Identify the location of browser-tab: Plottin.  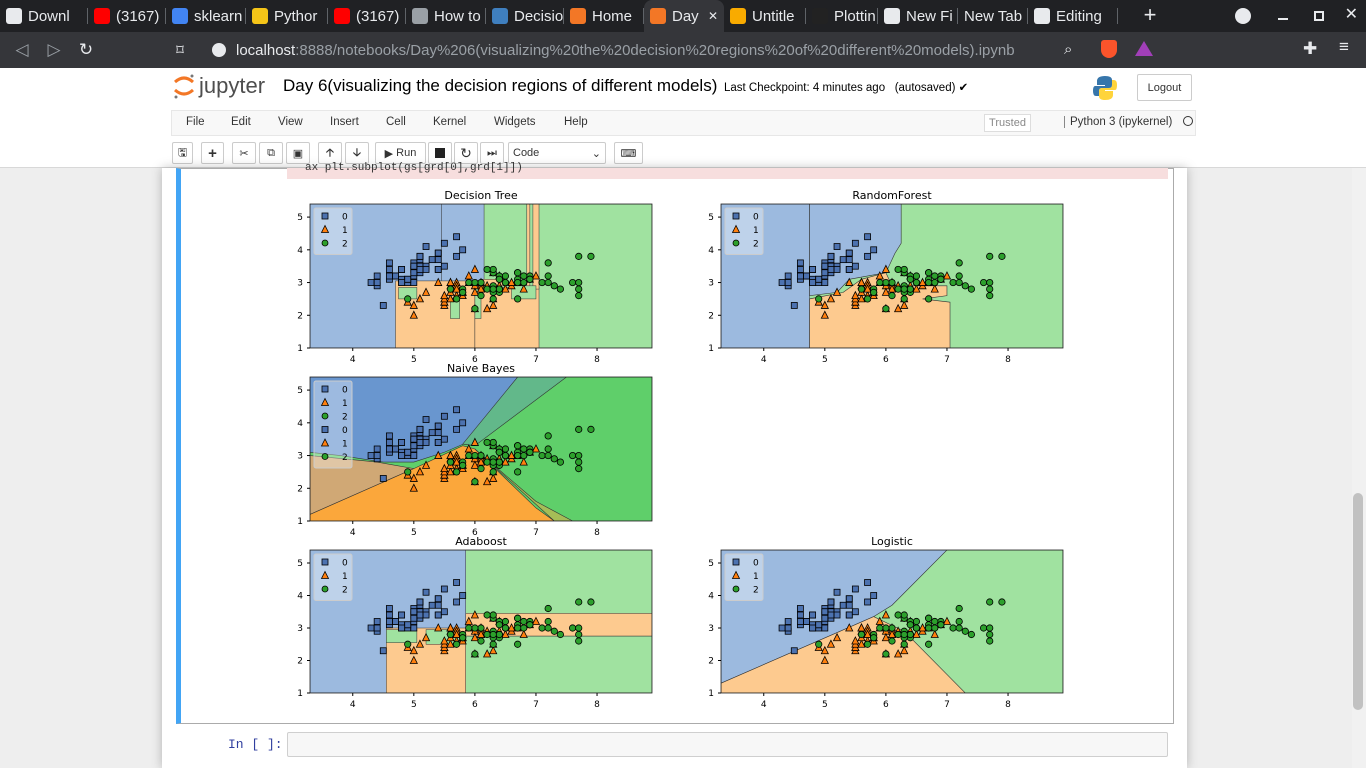
(842, 16).